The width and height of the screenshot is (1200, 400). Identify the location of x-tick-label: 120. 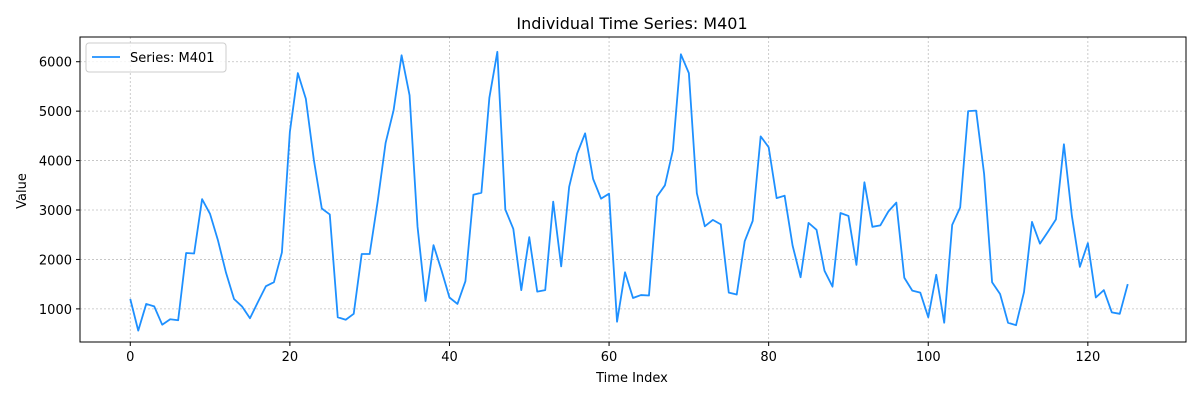
(1087, 357).